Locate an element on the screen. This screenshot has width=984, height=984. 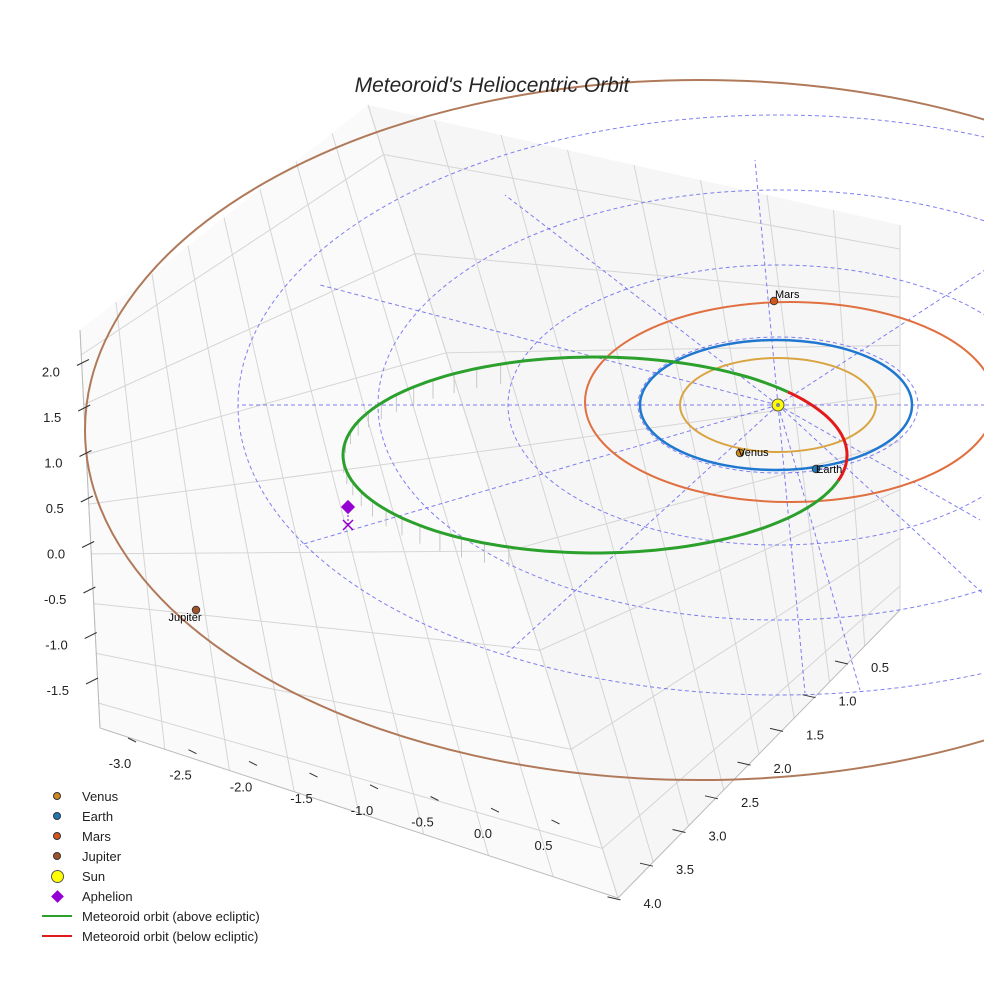
axis-line-y is located at coordinates (759, 754).